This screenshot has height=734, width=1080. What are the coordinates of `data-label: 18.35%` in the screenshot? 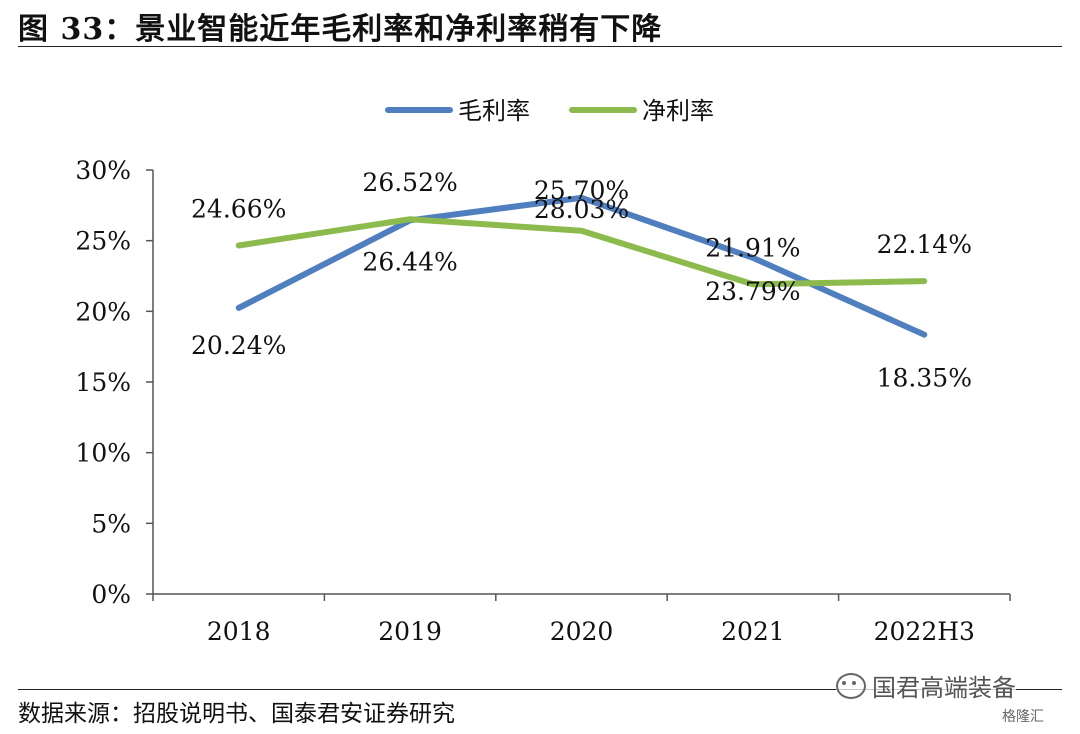 It's located at (924, 378).